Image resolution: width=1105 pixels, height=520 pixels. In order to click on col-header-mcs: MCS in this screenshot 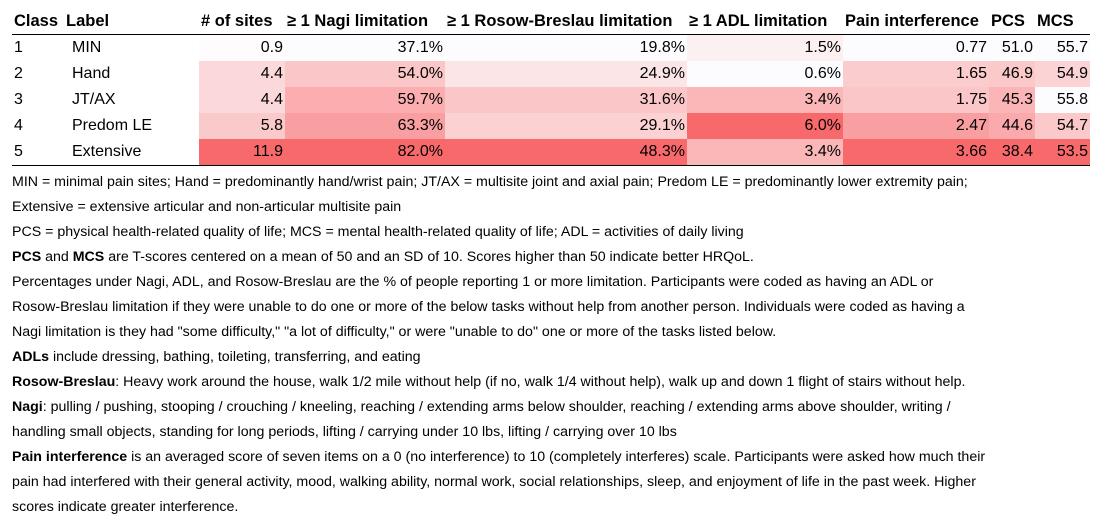, I will do `click(1062, 21)`.